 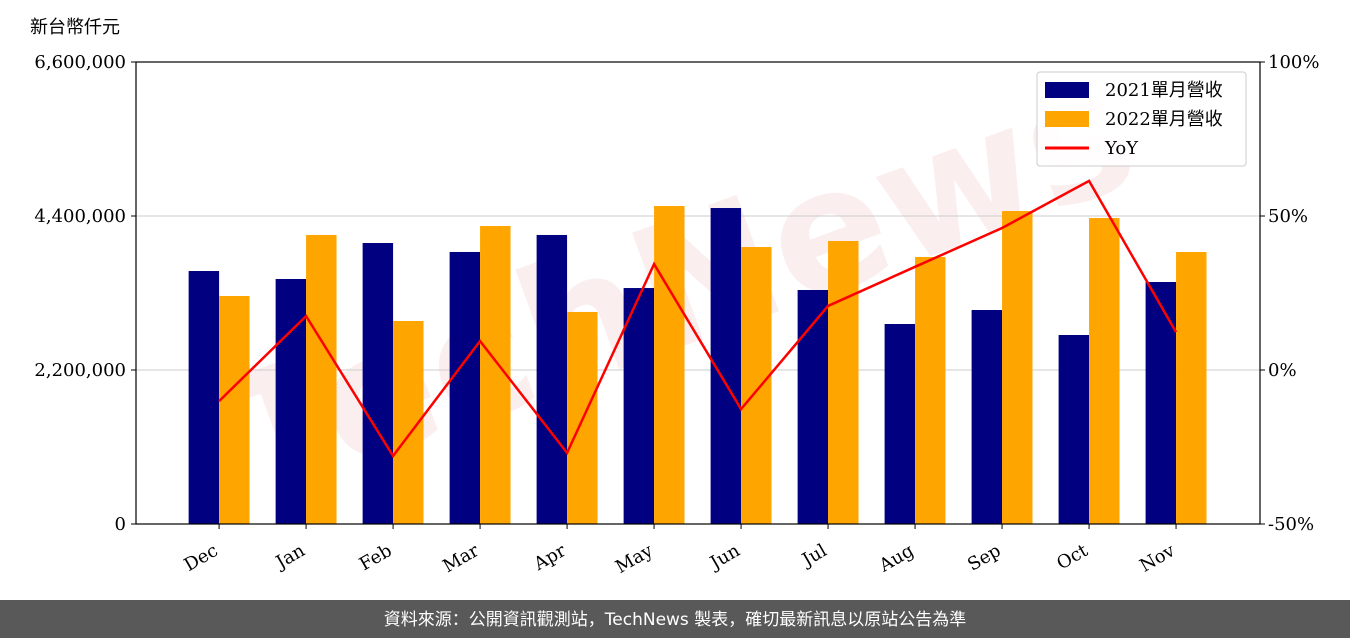 I want to click on footer-bar, so click(x=675, y=619).